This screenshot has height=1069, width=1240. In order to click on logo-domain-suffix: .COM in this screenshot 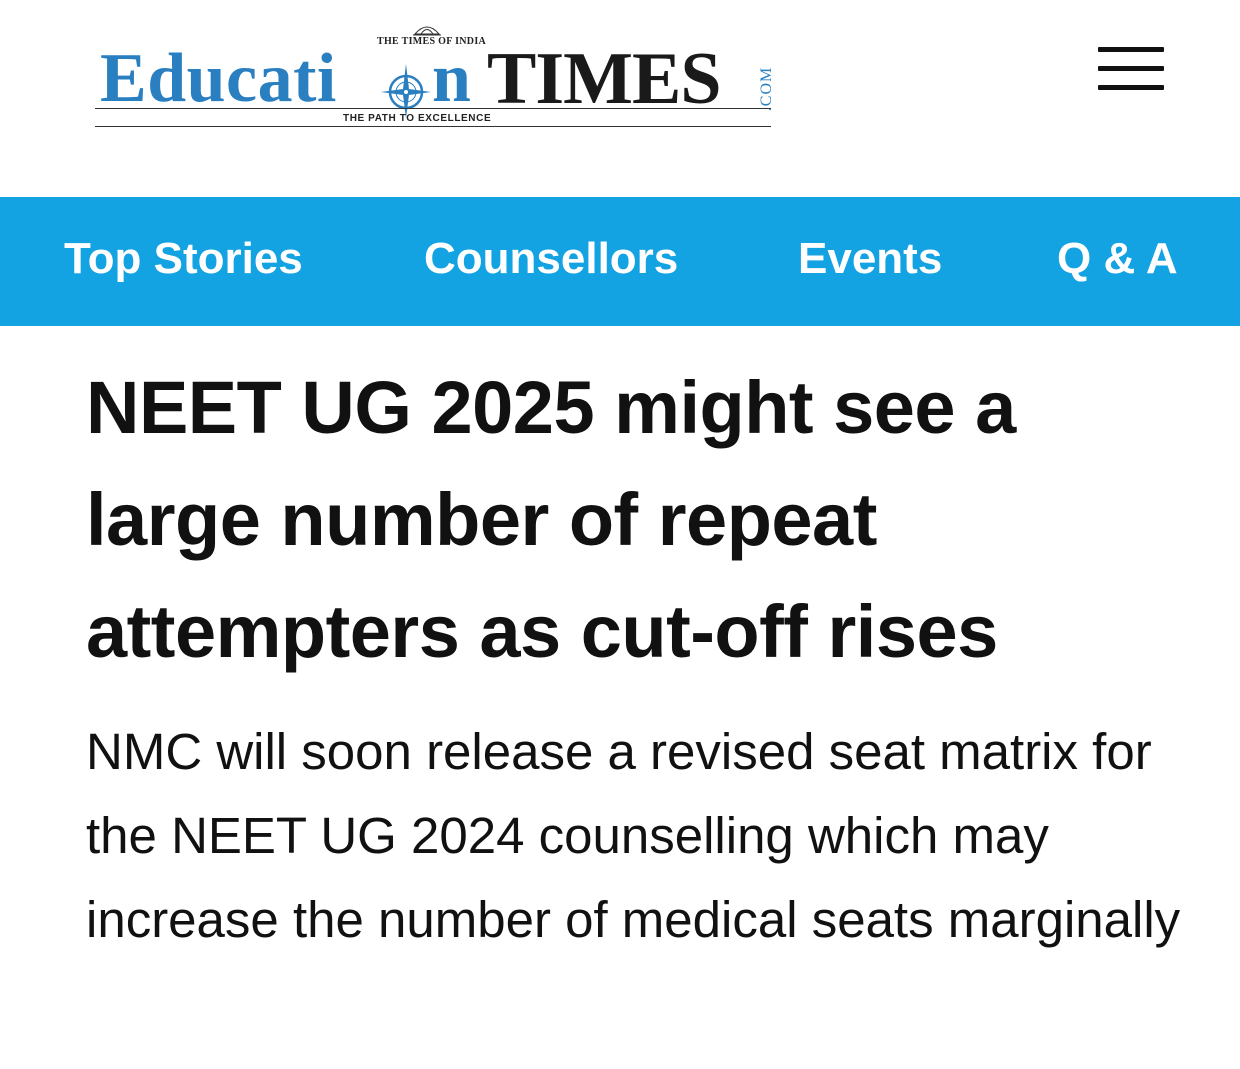, I will do `click(767, 89)`.